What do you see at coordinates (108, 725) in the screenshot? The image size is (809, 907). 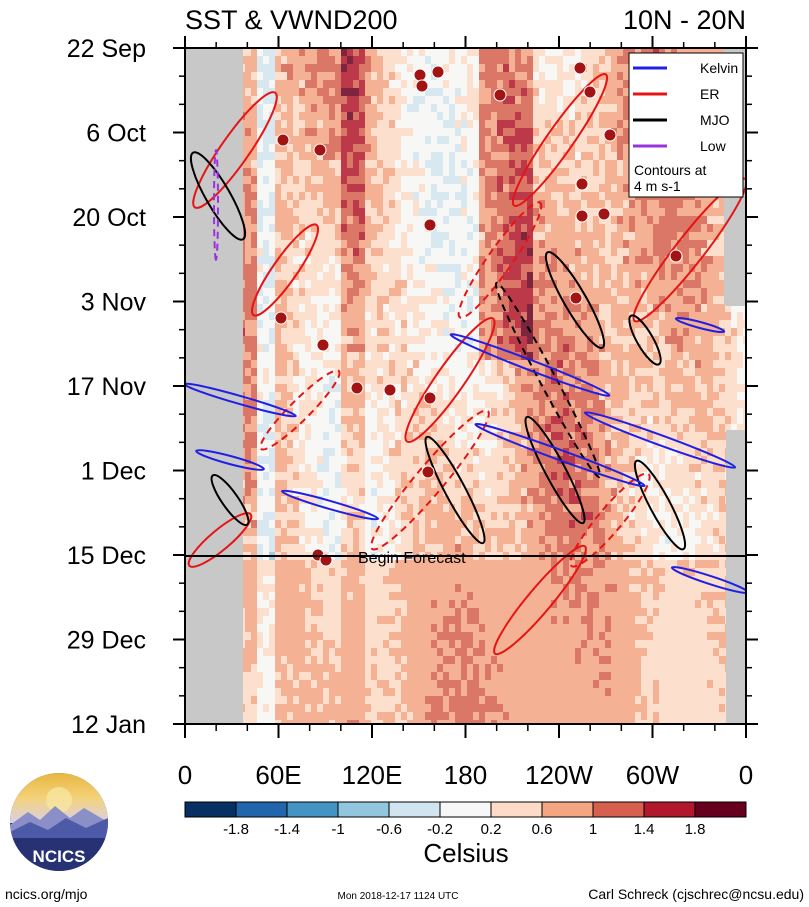 I see `y-tick-label: 12 Jan` at bounding box center [108, 725].